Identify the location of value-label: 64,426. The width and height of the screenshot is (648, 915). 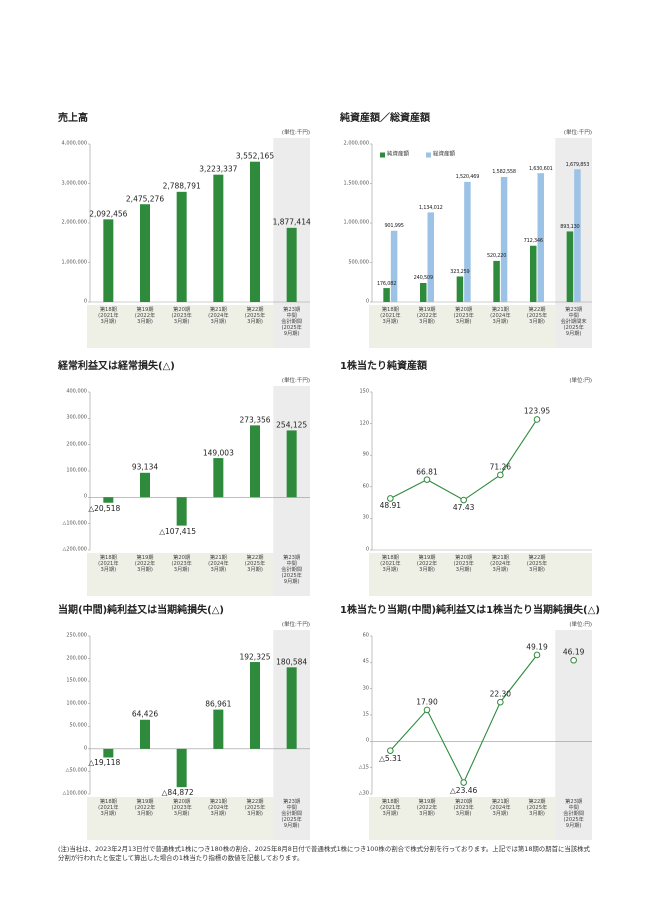
(145, 714).